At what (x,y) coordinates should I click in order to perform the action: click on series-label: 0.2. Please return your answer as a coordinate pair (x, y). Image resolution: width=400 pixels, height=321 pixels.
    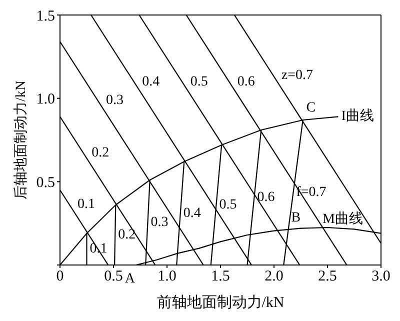
    Looking at the image, I should click on (127, 235).